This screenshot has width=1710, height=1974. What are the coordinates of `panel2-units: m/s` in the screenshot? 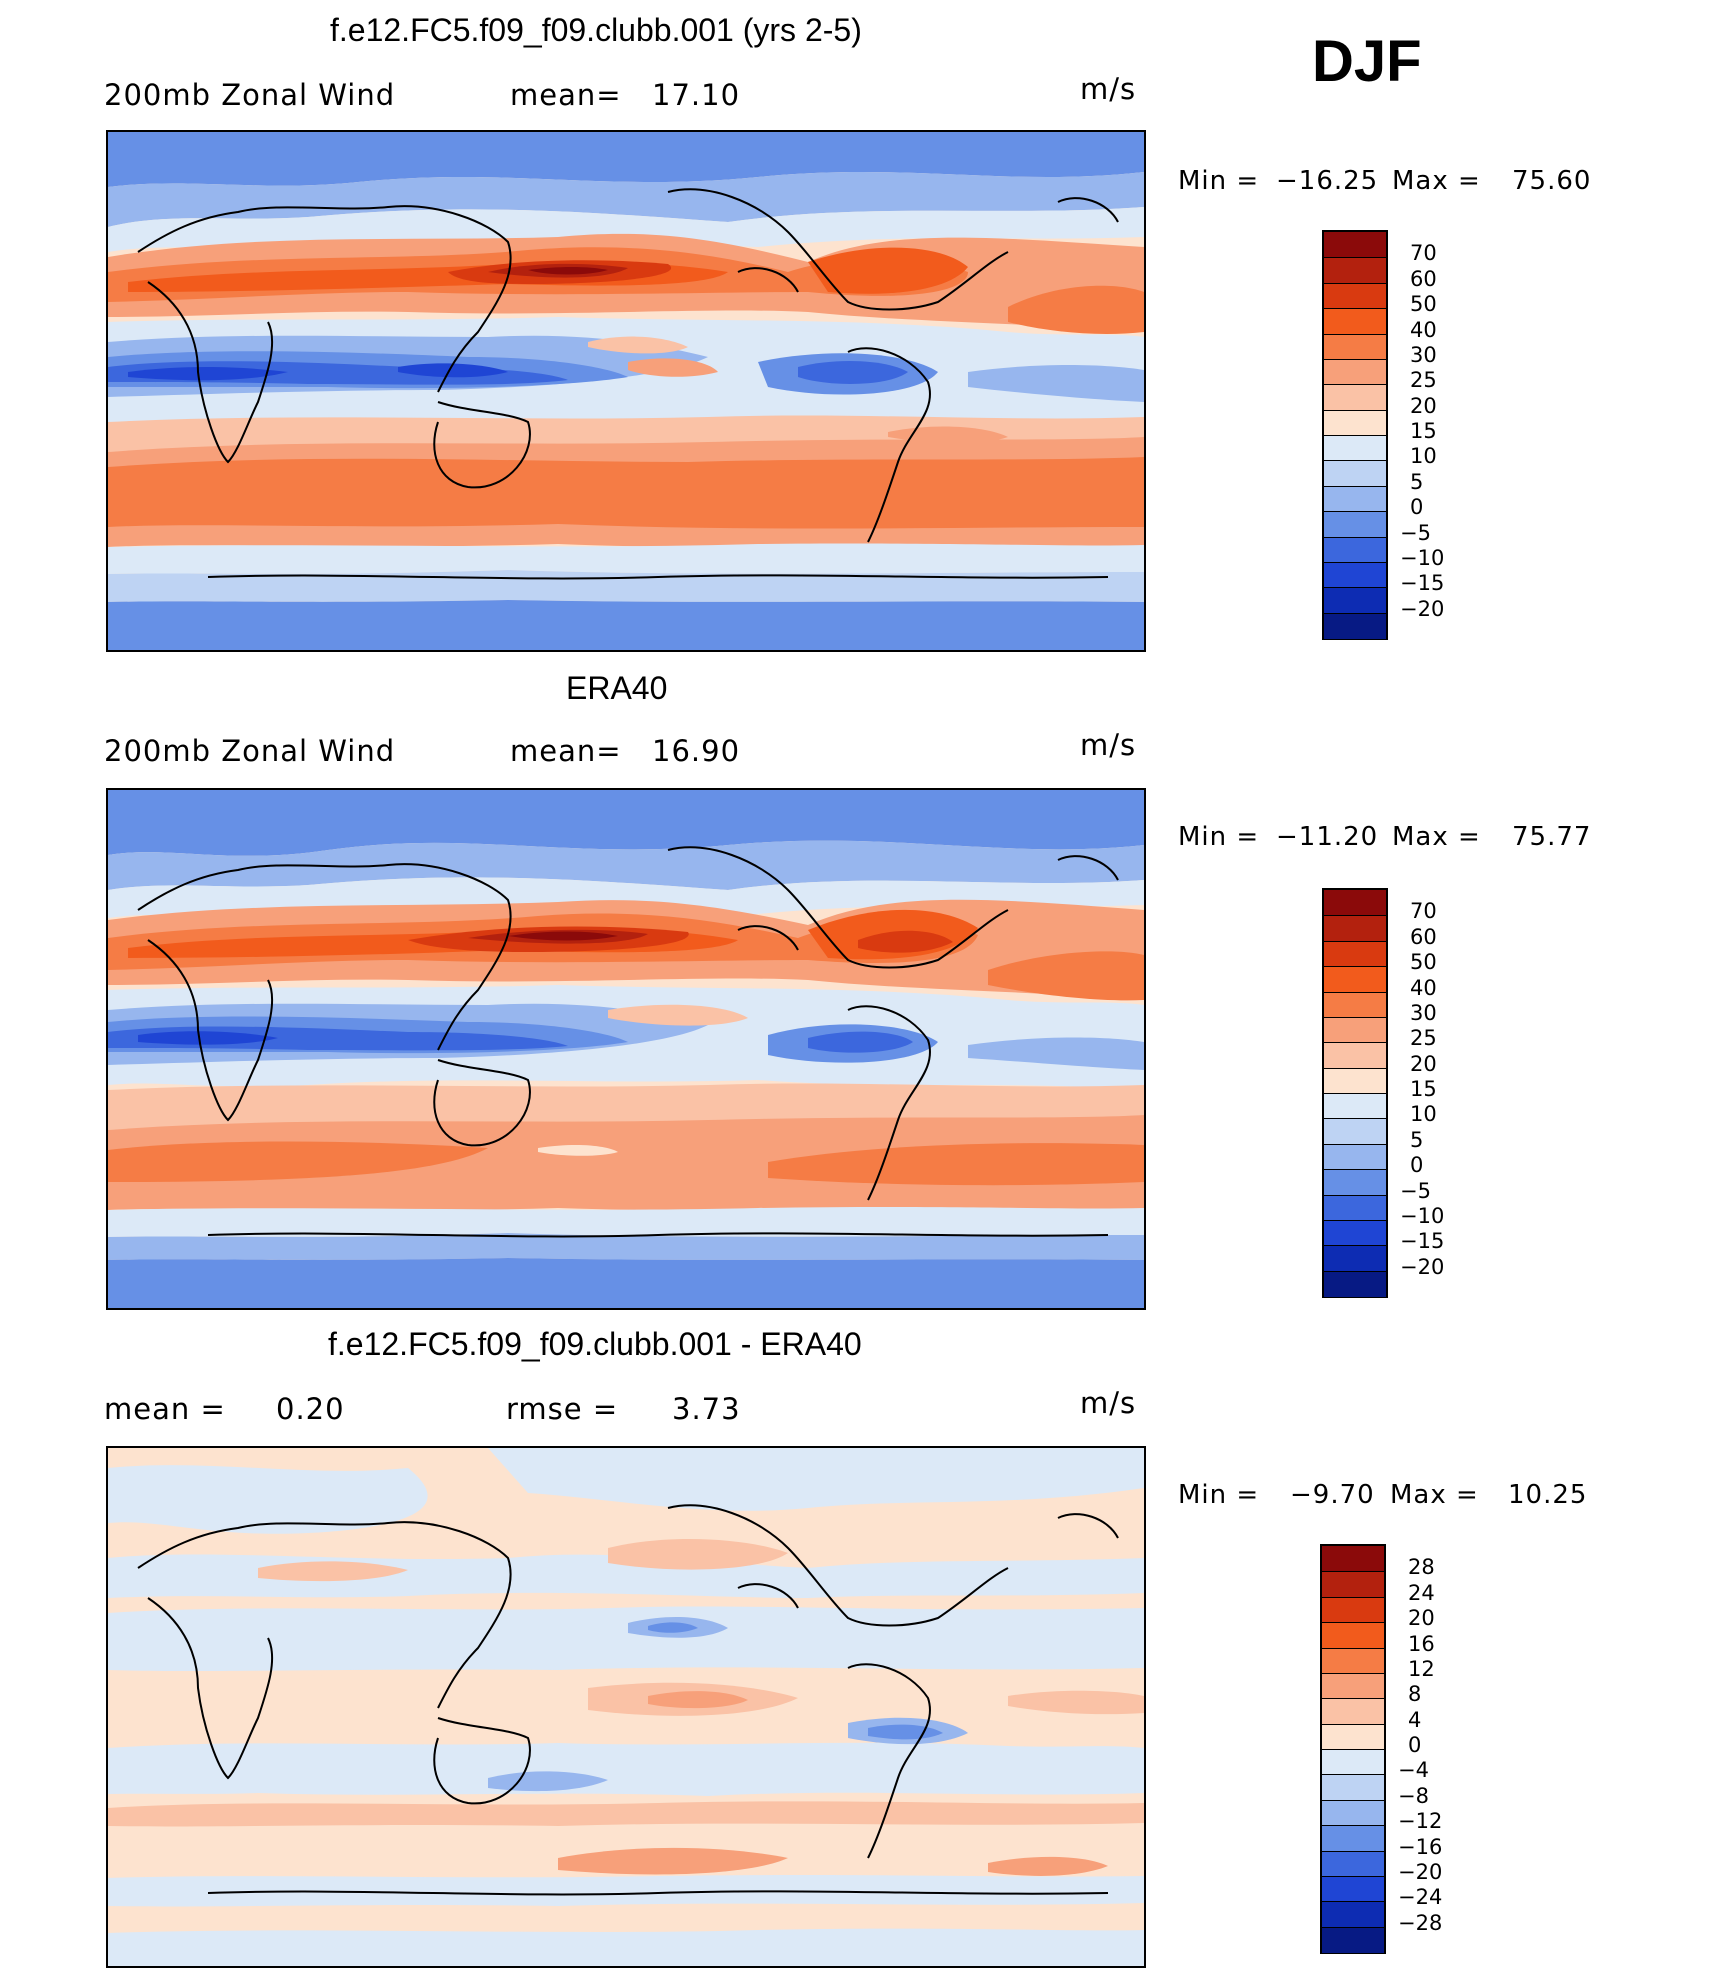 It's located at (1108, 745).